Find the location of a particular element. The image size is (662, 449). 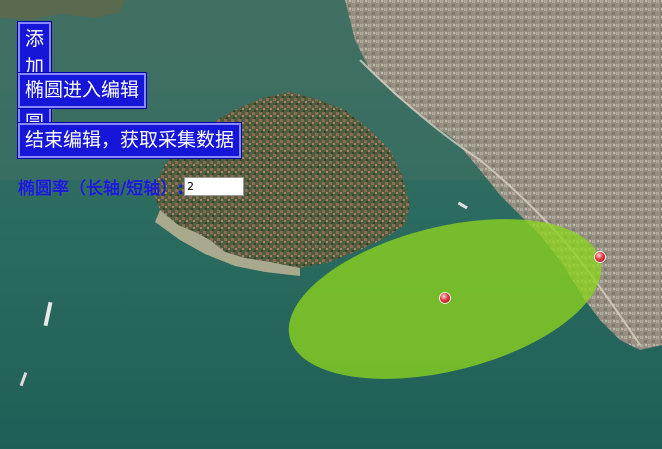

edit-ellipse-button: 椭圆进入编辑 is located at coordinates (82, 90).